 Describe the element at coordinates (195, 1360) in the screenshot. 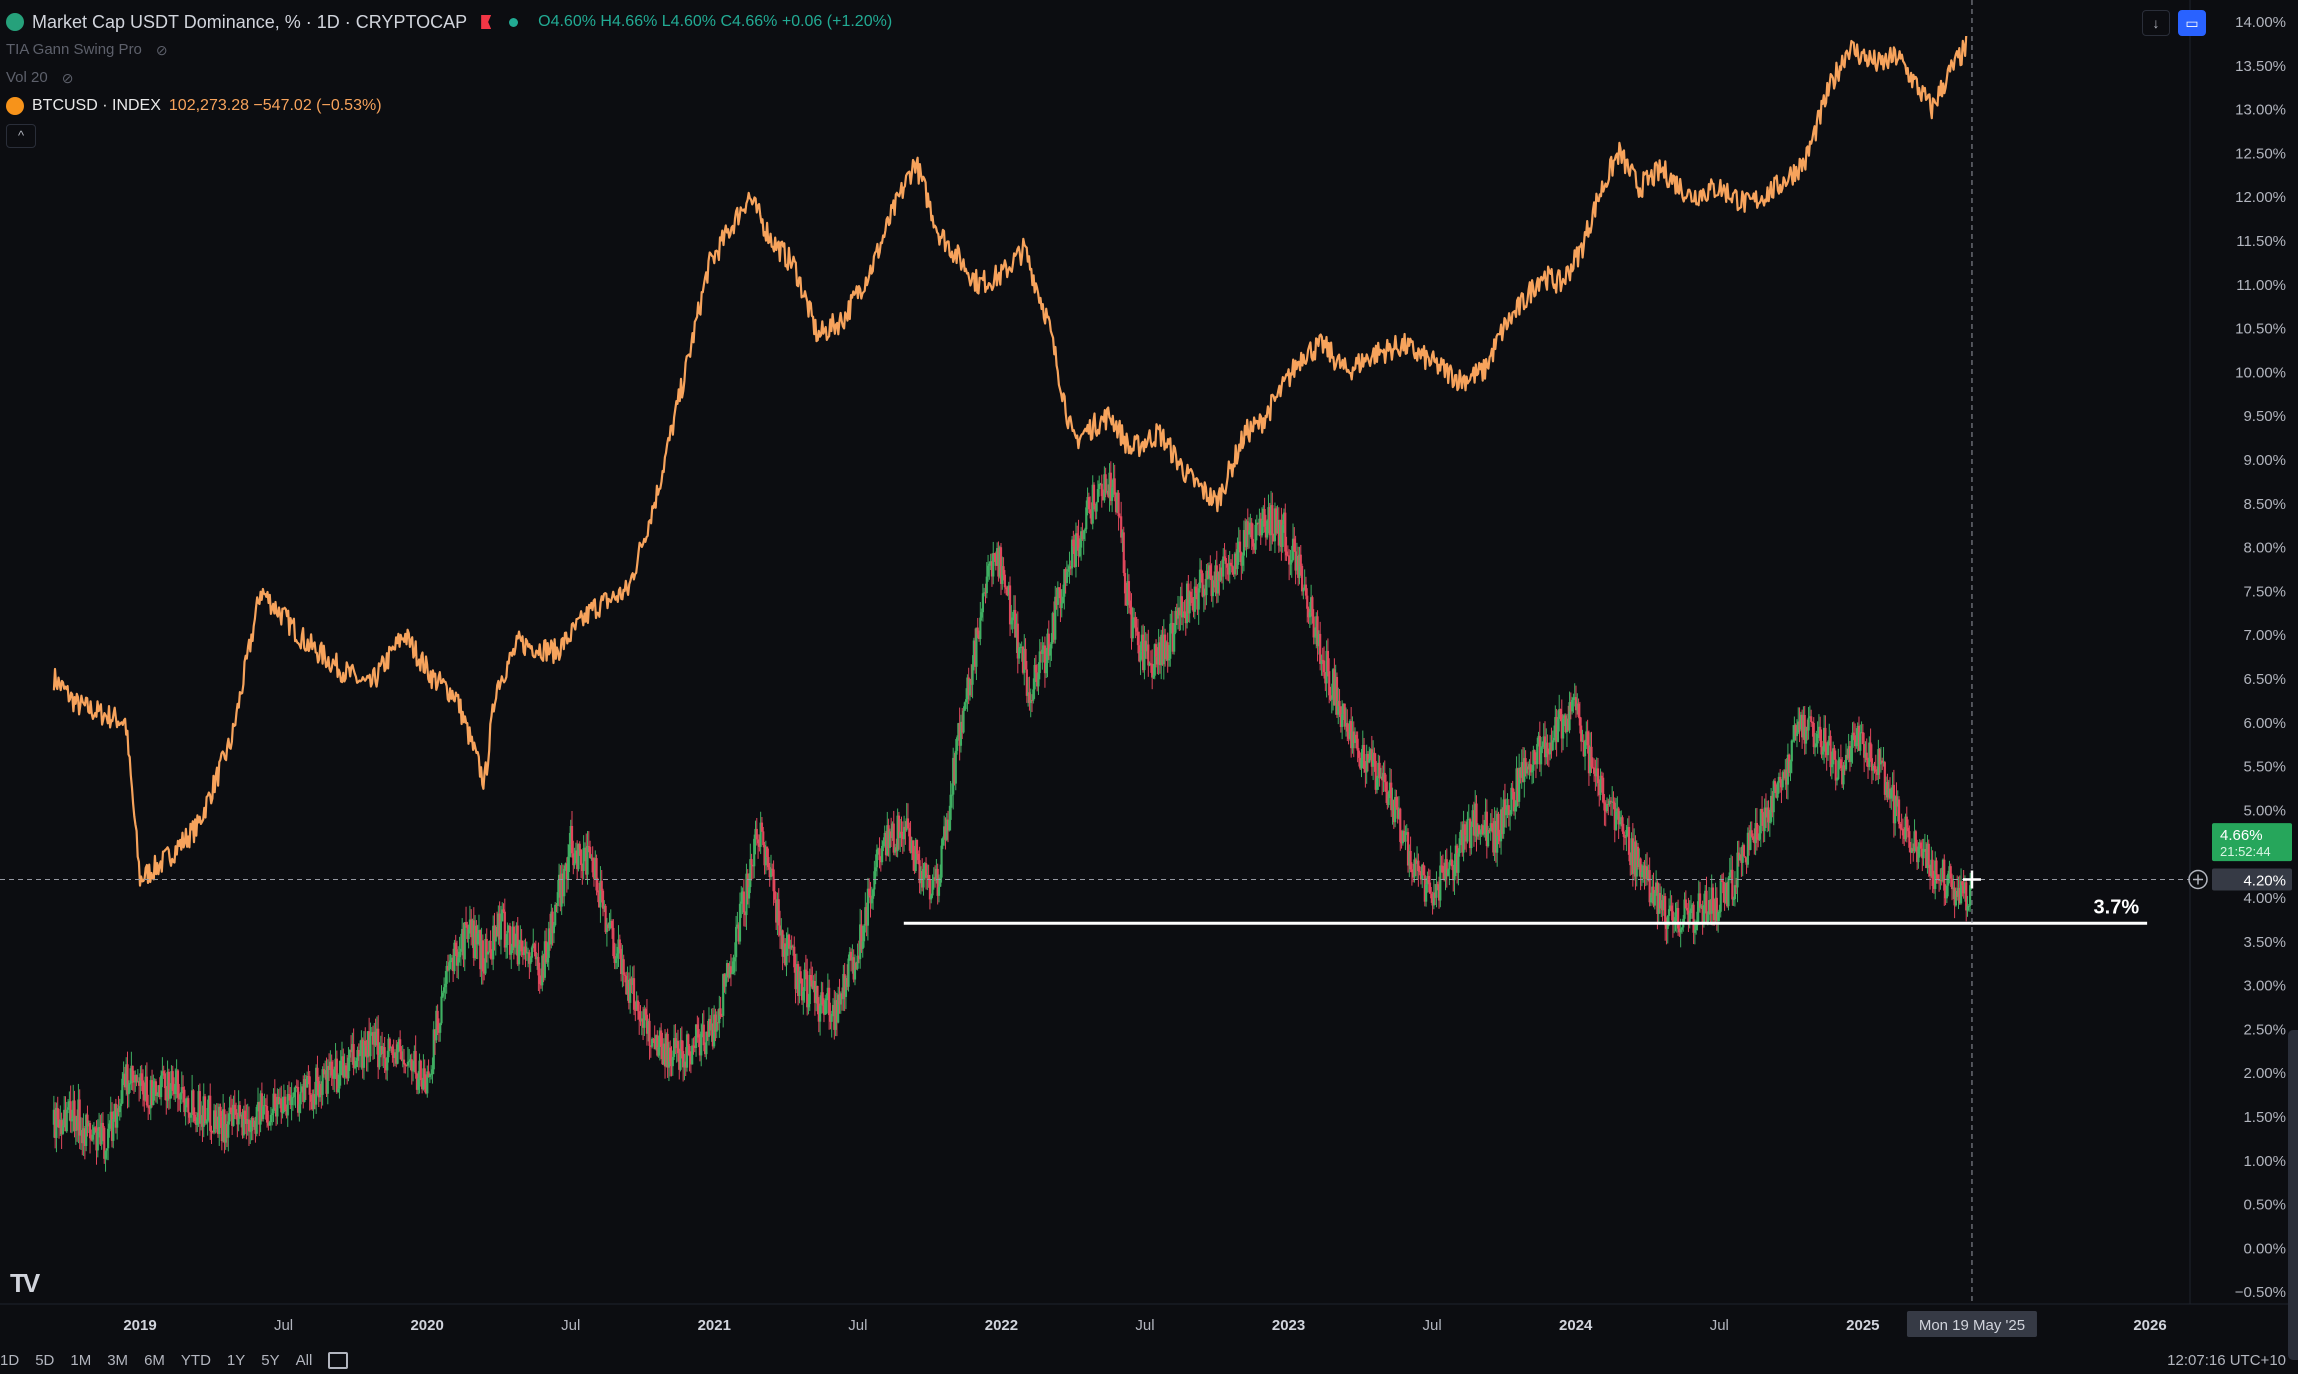

I see `range-button: YTD` at that location.